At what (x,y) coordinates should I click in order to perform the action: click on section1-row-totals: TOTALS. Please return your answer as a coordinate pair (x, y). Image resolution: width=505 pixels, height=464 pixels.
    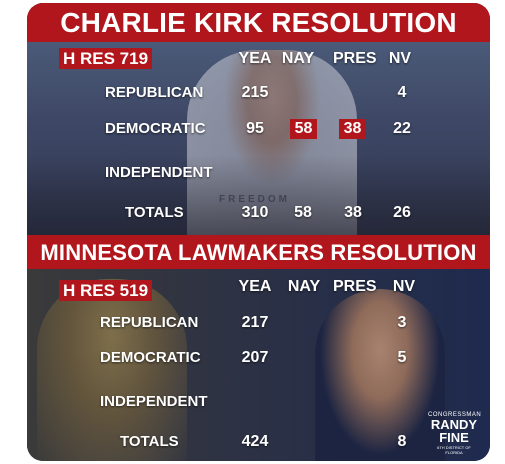
    Looking at the image, I should click on (154, 212).